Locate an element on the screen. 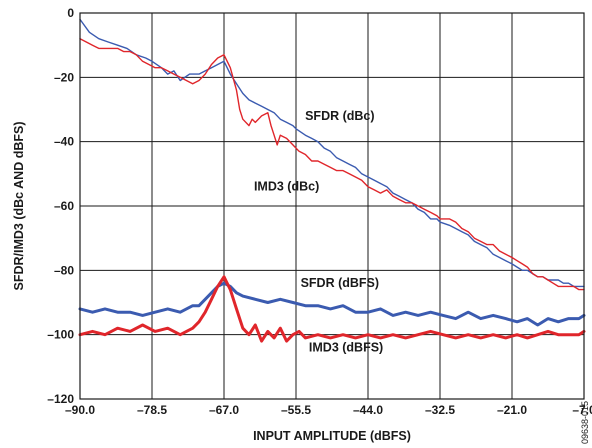 The width and height of the screenshot is (592, 448). y-tick-labels: 0 –20 –40 –60 –80 –100 –120 is located at coordinates (60, 206).